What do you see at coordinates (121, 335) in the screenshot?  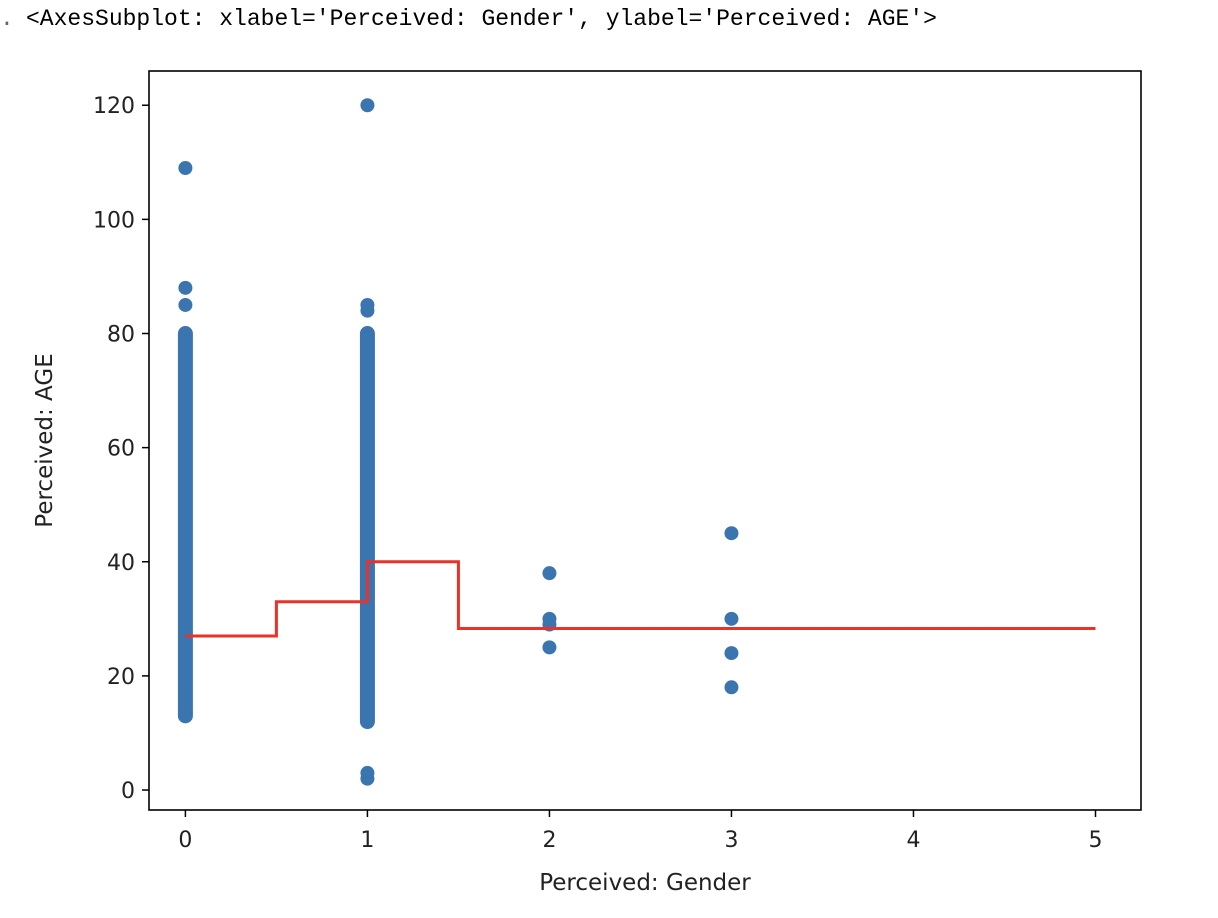 I see `y-tick-label: 80` at bounding box center [121, 335].